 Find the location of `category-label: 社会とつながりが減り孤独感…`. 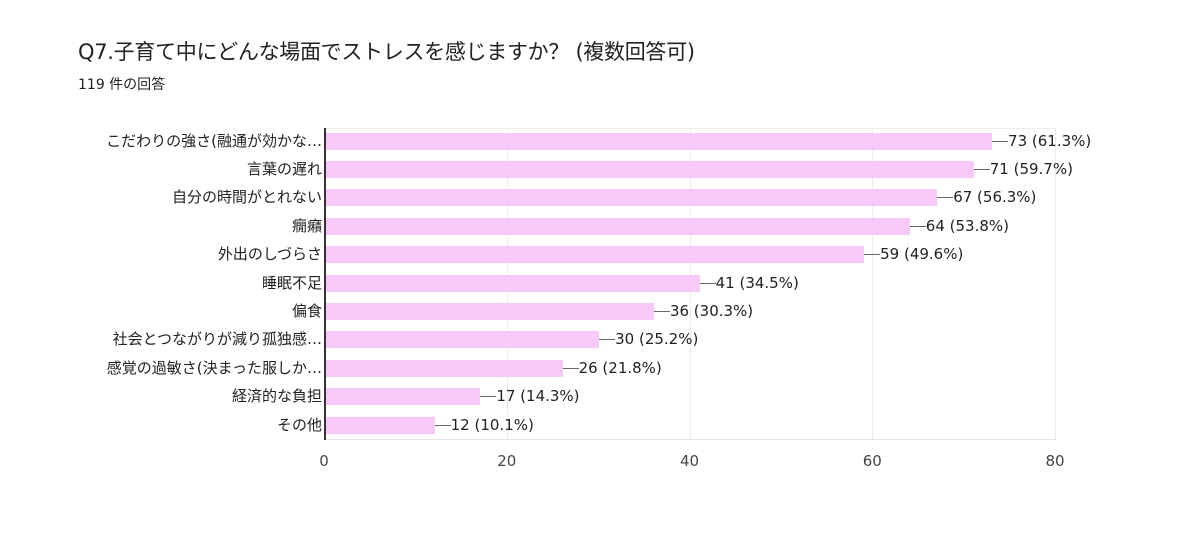

category-label: 社会とつながりが減り孤独感… is located at coordinates (217, 339).